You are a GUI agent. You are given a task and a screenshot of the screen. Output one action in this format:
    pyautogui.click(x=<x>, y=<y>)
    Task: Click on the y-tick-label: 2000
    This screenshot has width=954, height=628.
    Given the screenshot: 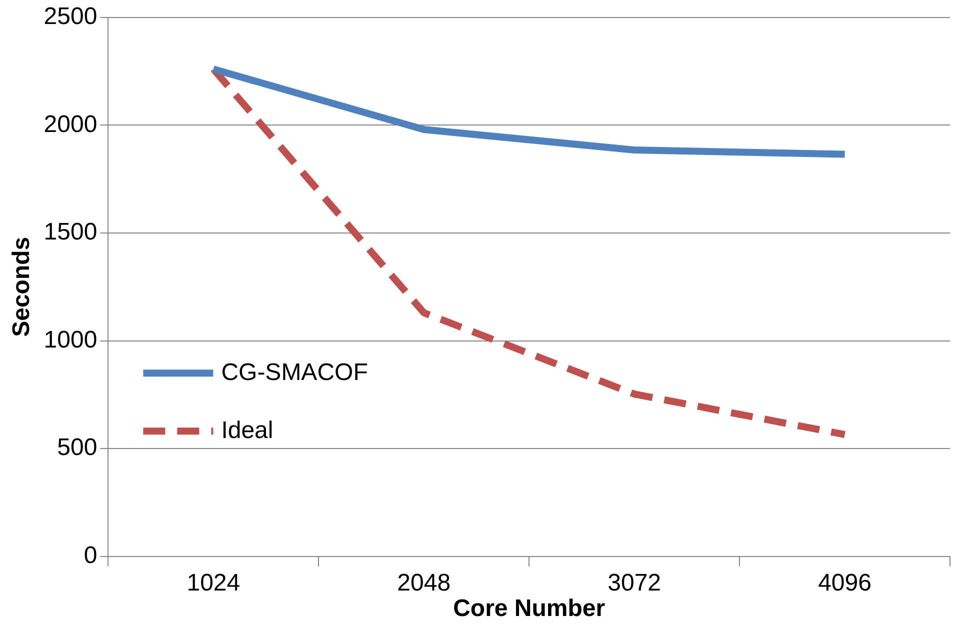 What is the action you would take?
    pyautogui.click(x=71, y=124)
    